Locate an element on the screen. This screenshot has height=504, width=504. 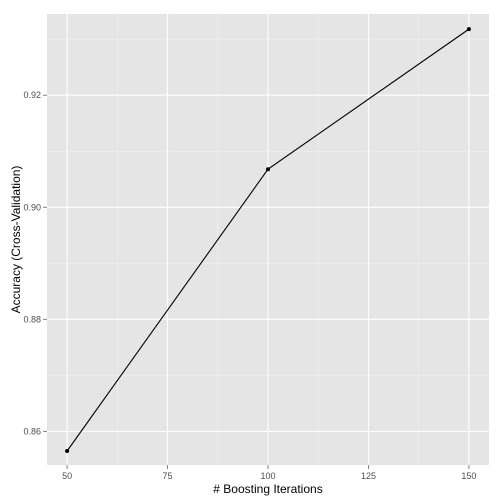
y-tick-label: 0.90 is located at coordinates (32, 207).